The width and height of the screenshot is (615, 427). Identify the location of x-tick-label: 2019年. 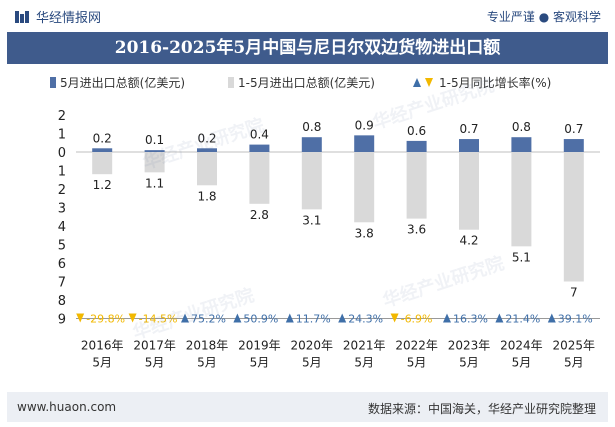
(259, 346).